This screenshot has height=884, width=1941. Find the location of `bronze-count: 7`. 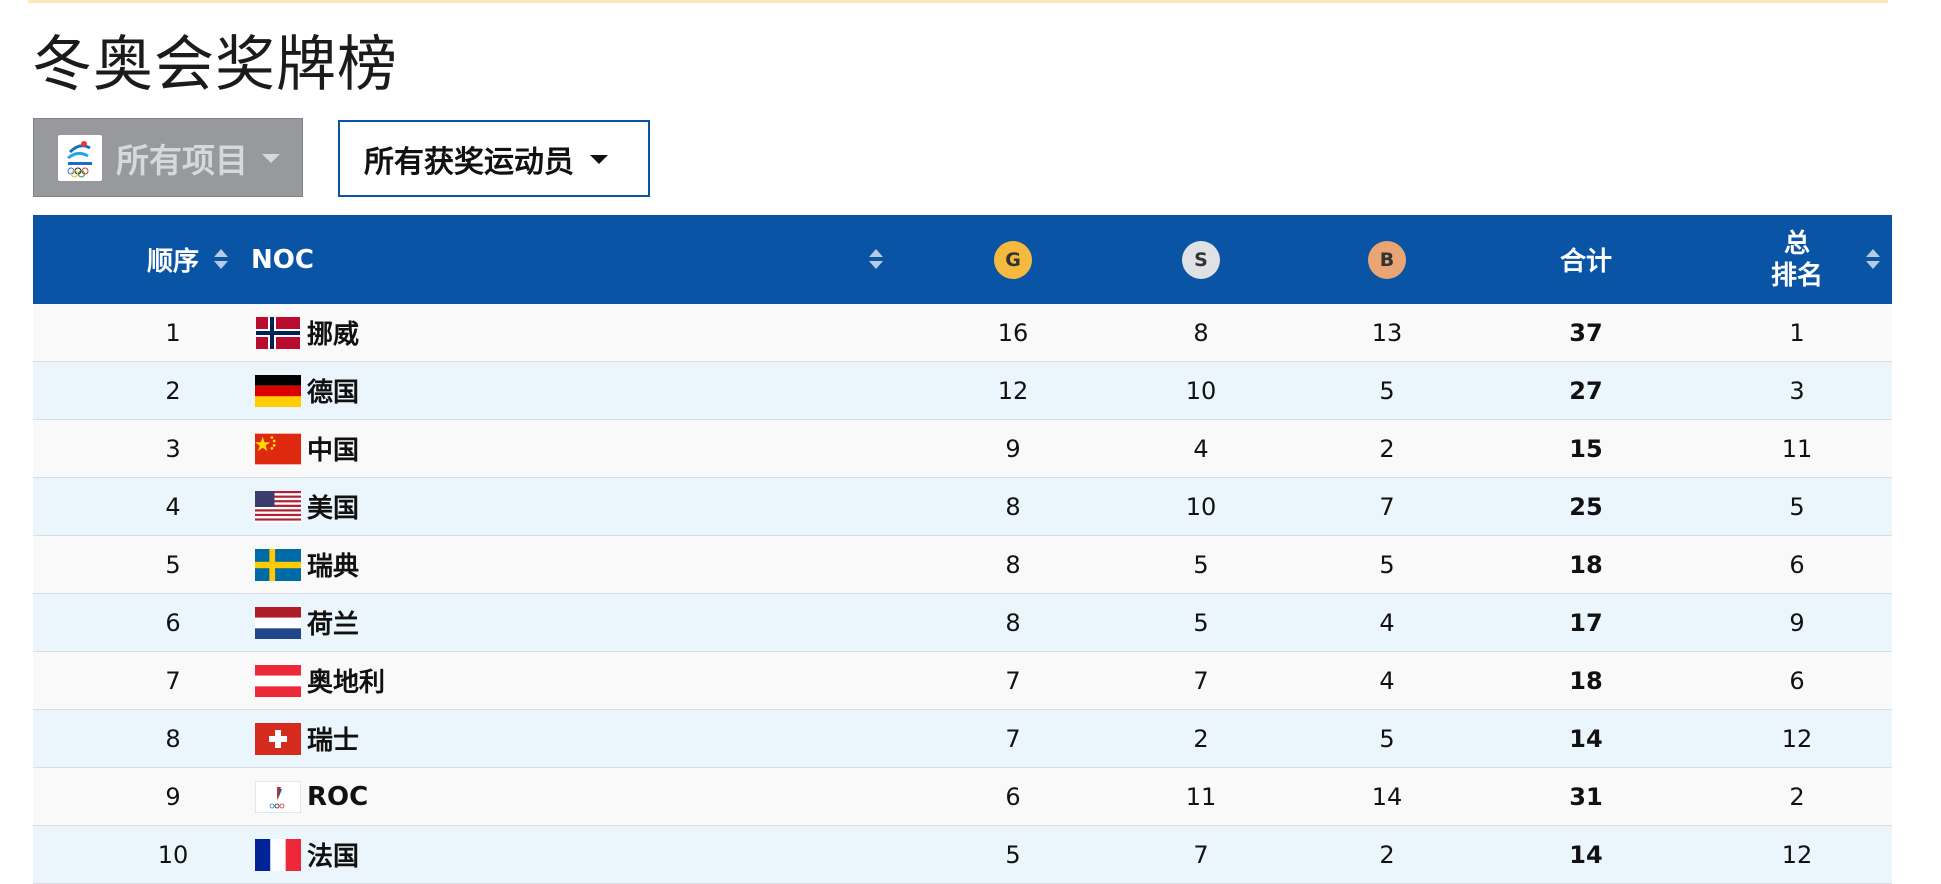

bronze-count: 7 is located at coordinates (1387, 506).